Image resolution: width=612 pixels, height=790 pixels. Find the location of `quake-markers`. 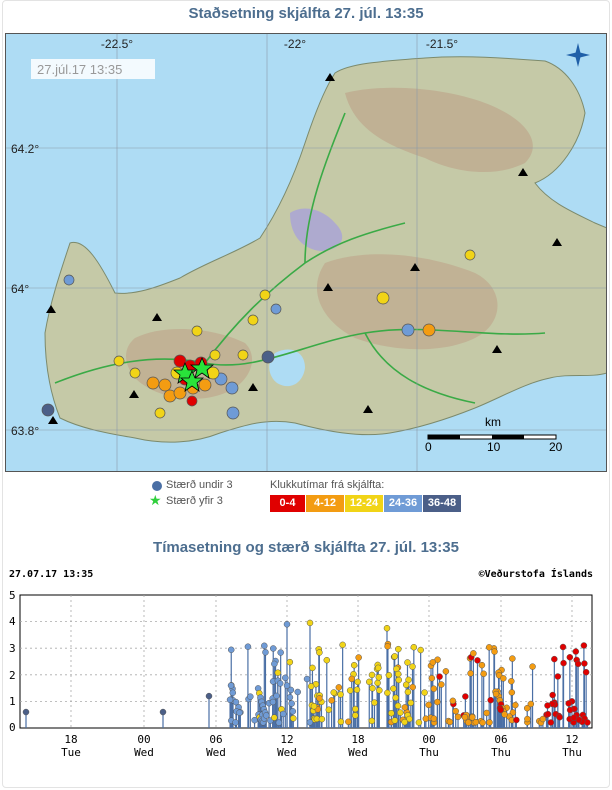

quake-markers is located at coordinates (306, 672).